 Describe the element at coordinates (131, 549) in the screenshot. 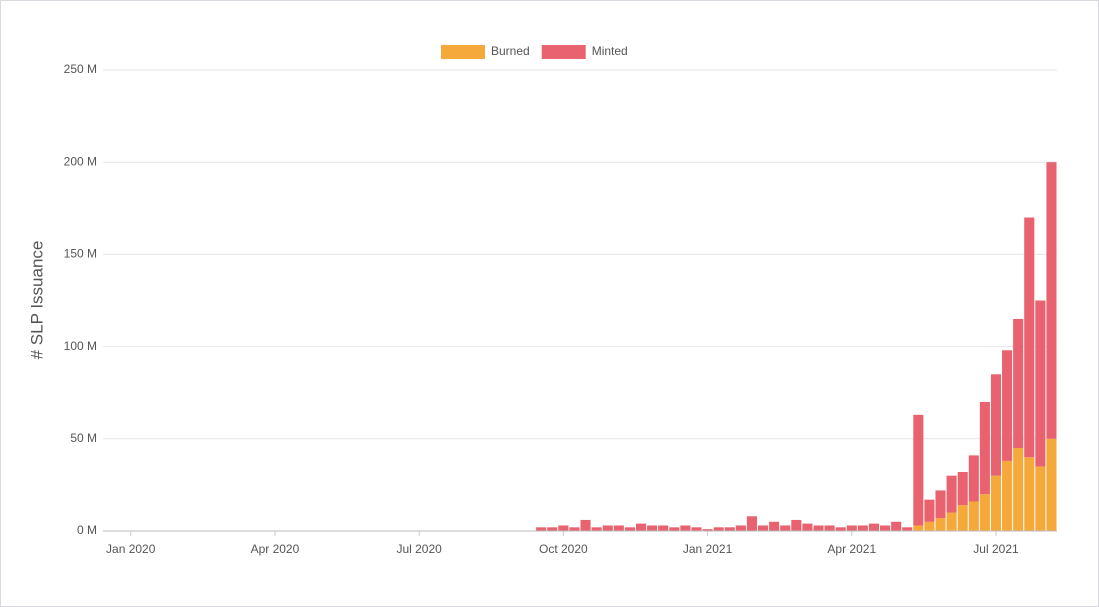

I see `x-tick-label: Jan 2020` at that location.